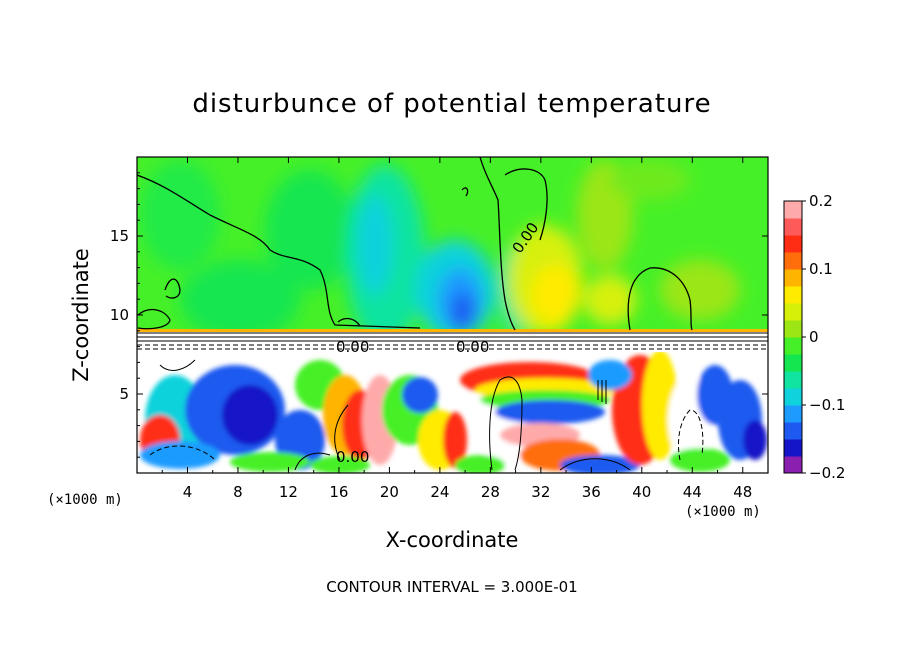 The image size is (904, 654). I want to click on colorbar-label: 0.2, so click(821, 201).